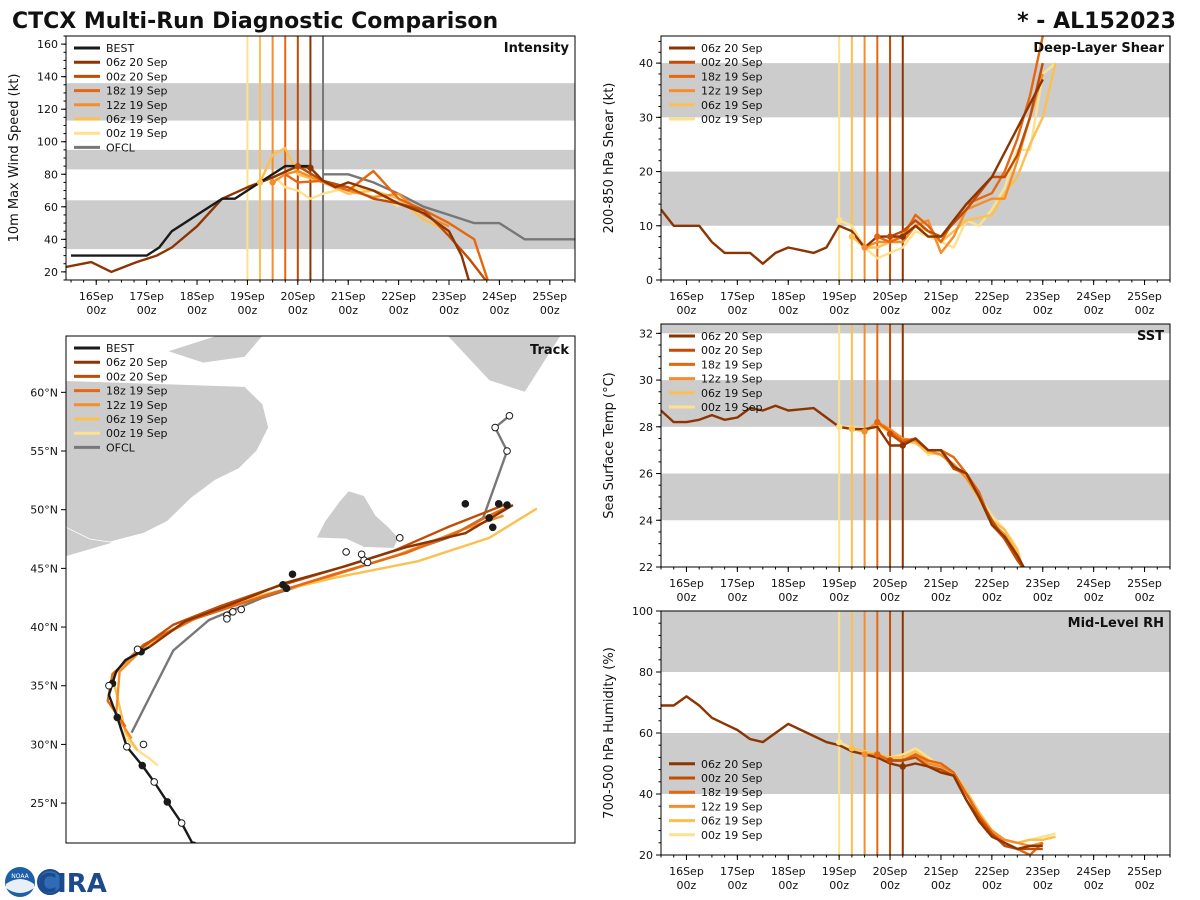  Describe the element at coordinates (492, 527) in the screenshot. I see `track-point-00z-20-sep` at that location.